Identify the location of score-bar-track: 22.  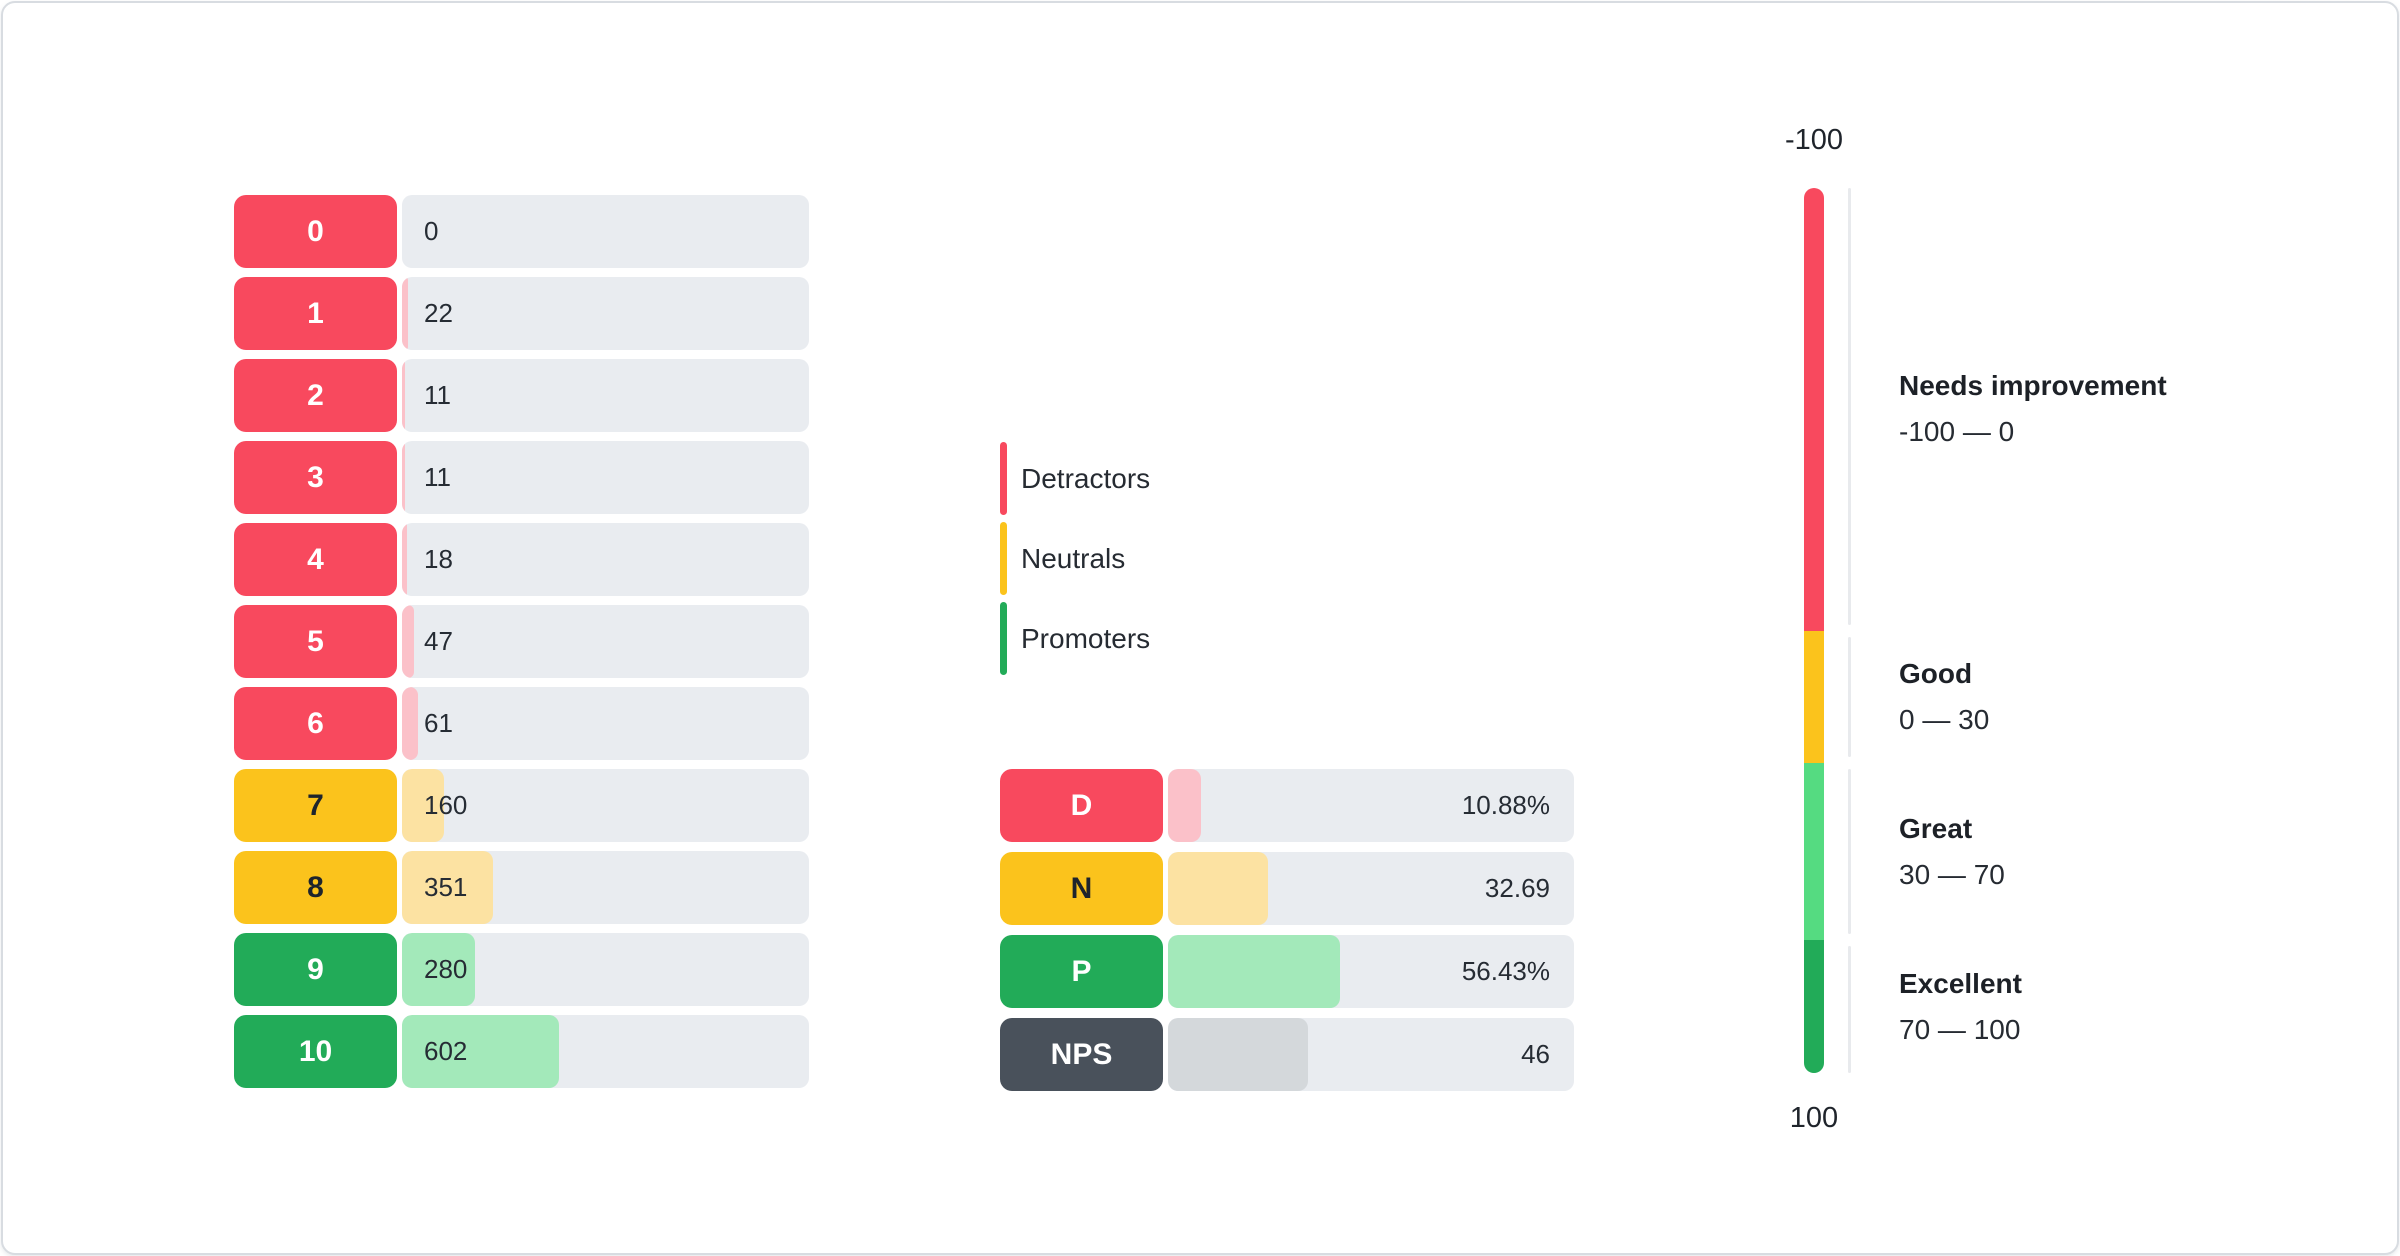
(605, 313).